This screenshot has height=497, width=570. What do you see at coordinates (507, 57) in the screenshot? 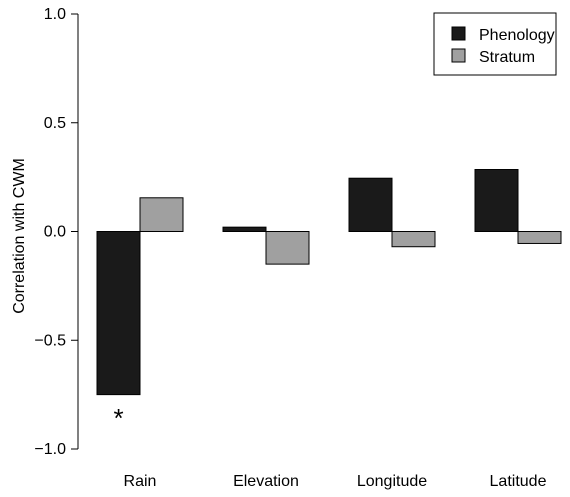
I see `legend-label-stratum: Stratum` at bounding box center [507, 57].